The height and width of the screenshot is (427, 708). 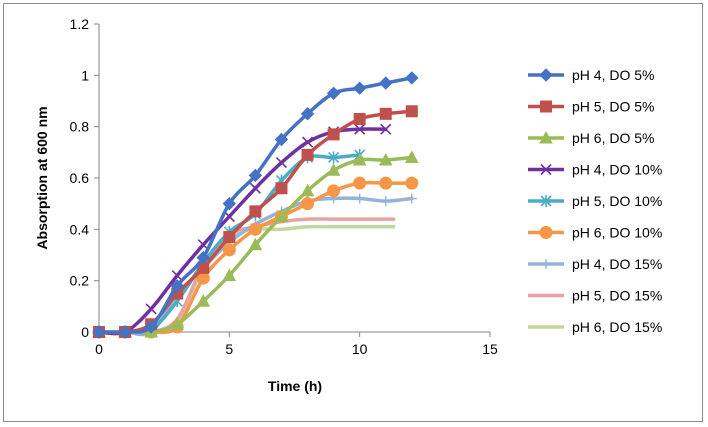 What do you see at coordinates (613, 138) in the screenshot?
I see `legend-label: pH 6, DO 5%` at bounding box center [613, 138].